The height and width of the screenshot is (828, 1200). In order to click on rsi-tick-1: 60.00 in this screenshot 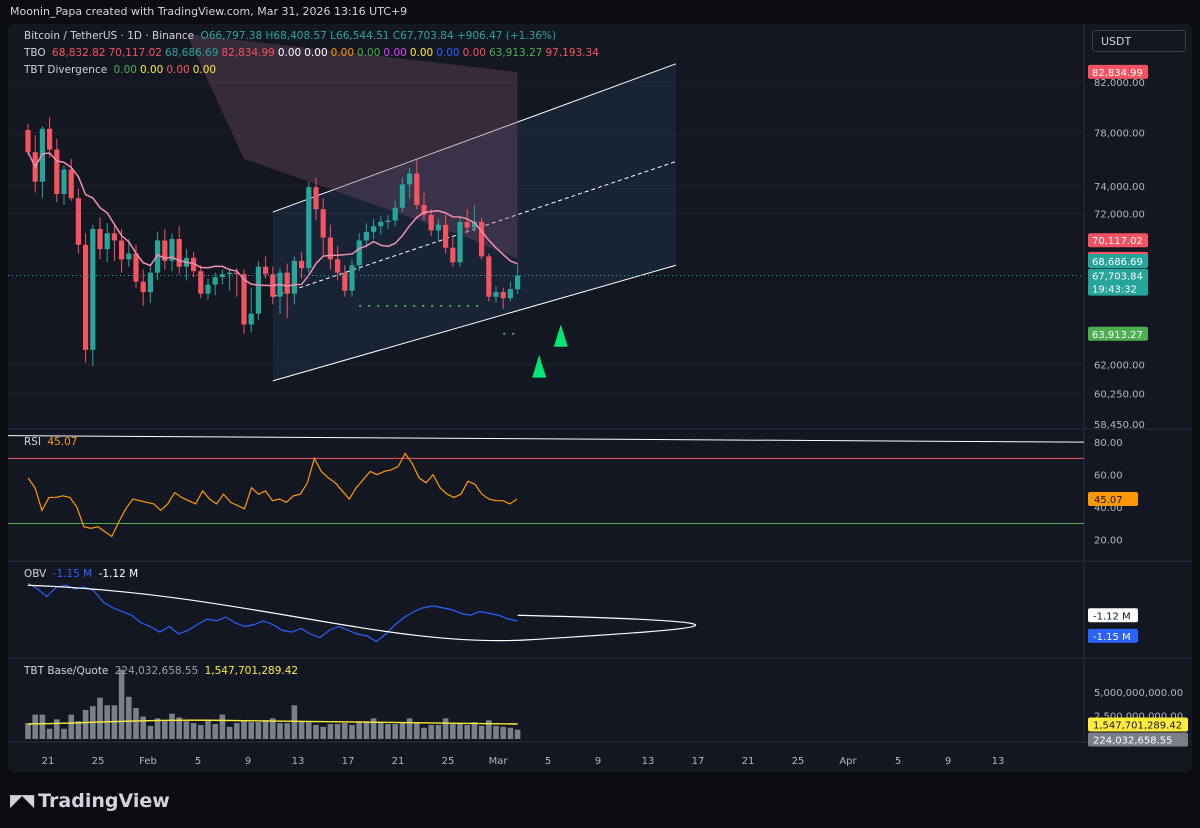, I will do `click(1108, 476)`.